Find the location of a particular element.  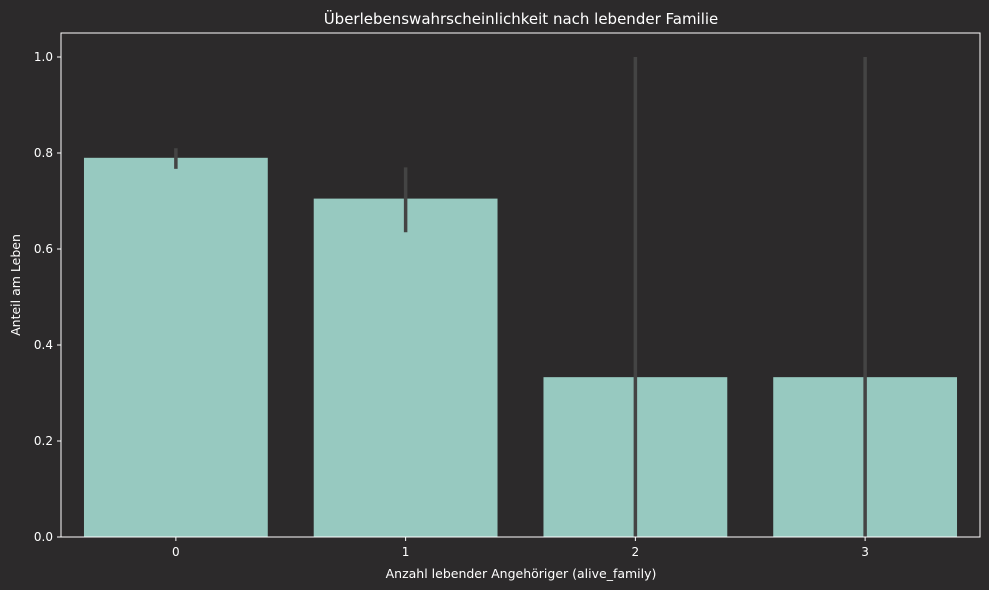

y-tick-label: 0.0 is located at coordinates (43, 537).